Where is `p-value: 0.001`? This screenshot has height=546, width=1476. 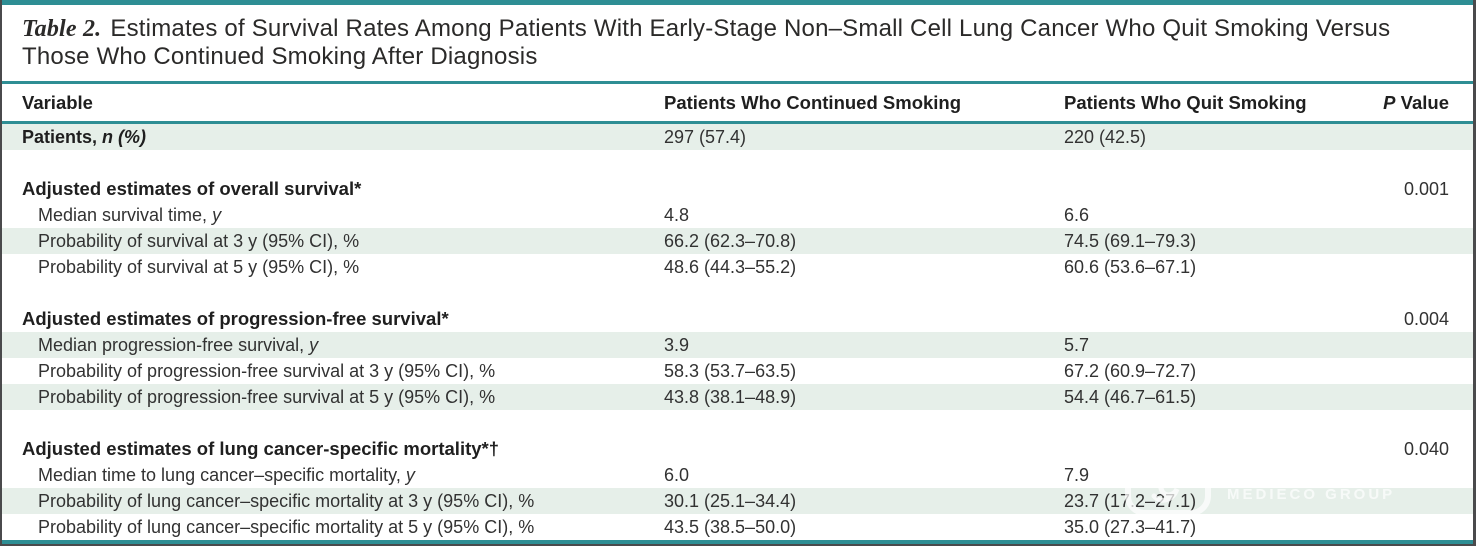
p-value: 0.001 is located at coordinates (1426, 188).